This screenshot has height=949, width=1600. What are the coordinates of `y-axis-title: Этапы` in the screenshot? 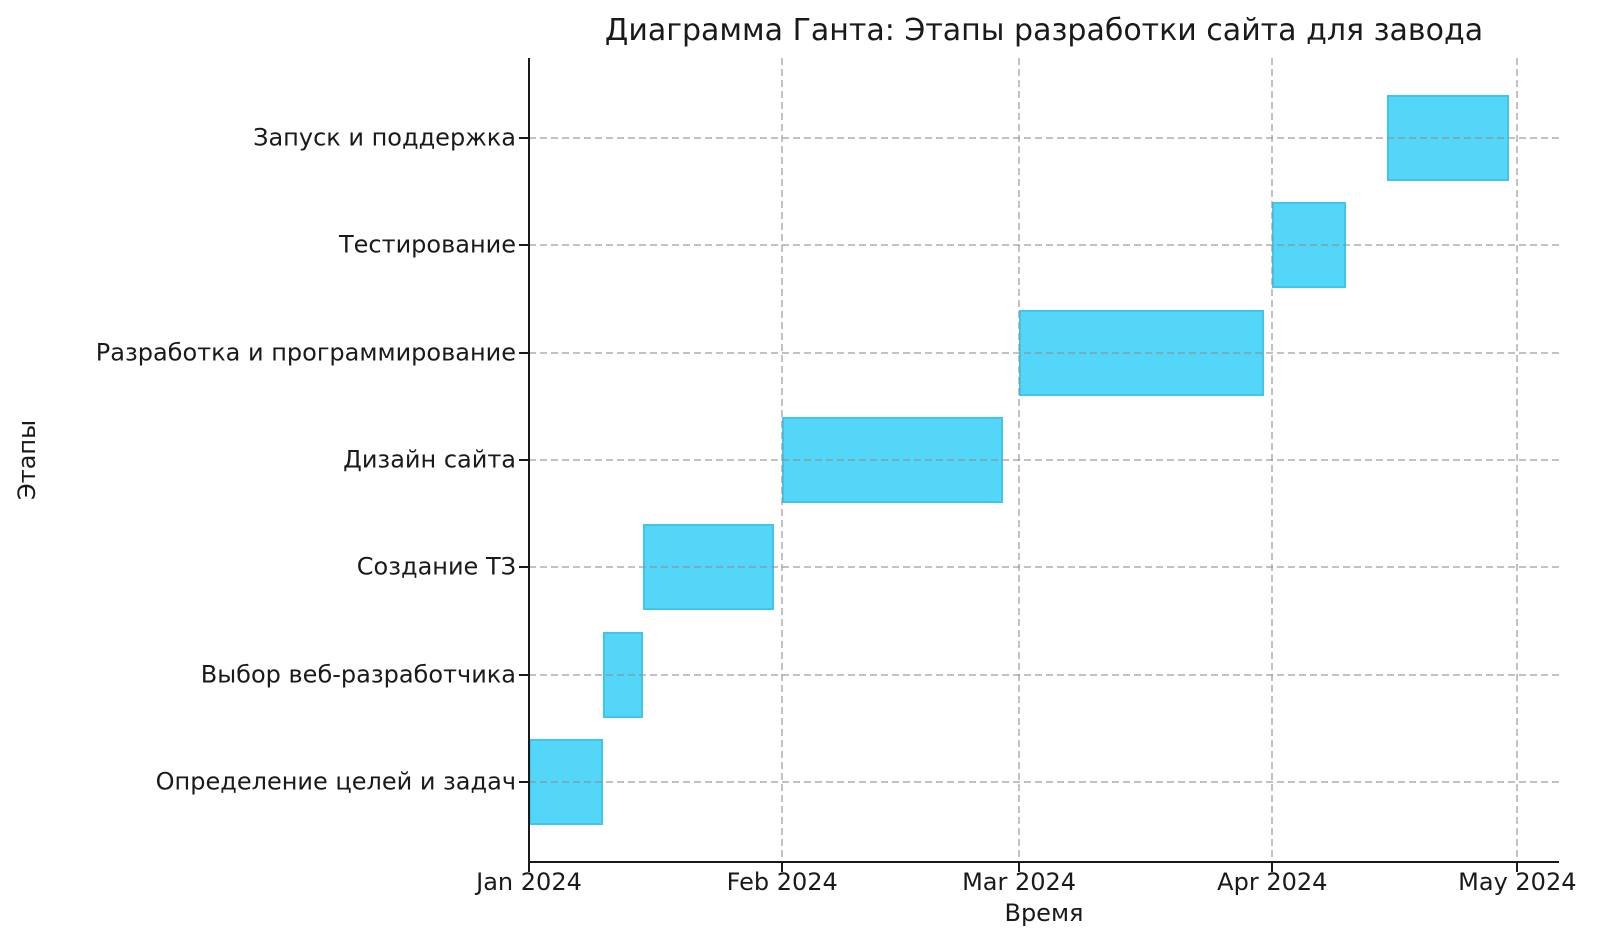 It's located at (27, 460).